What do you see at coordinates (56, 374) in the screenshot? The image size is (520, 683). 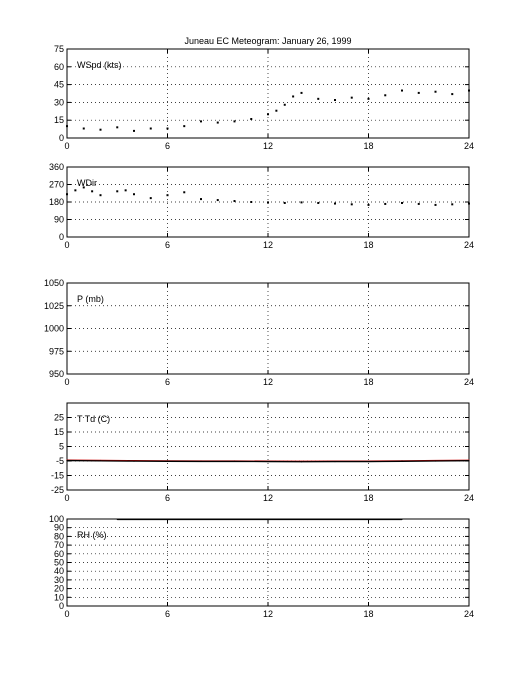 I see `y-tick-label: 950` at bounding box center [56, 374].